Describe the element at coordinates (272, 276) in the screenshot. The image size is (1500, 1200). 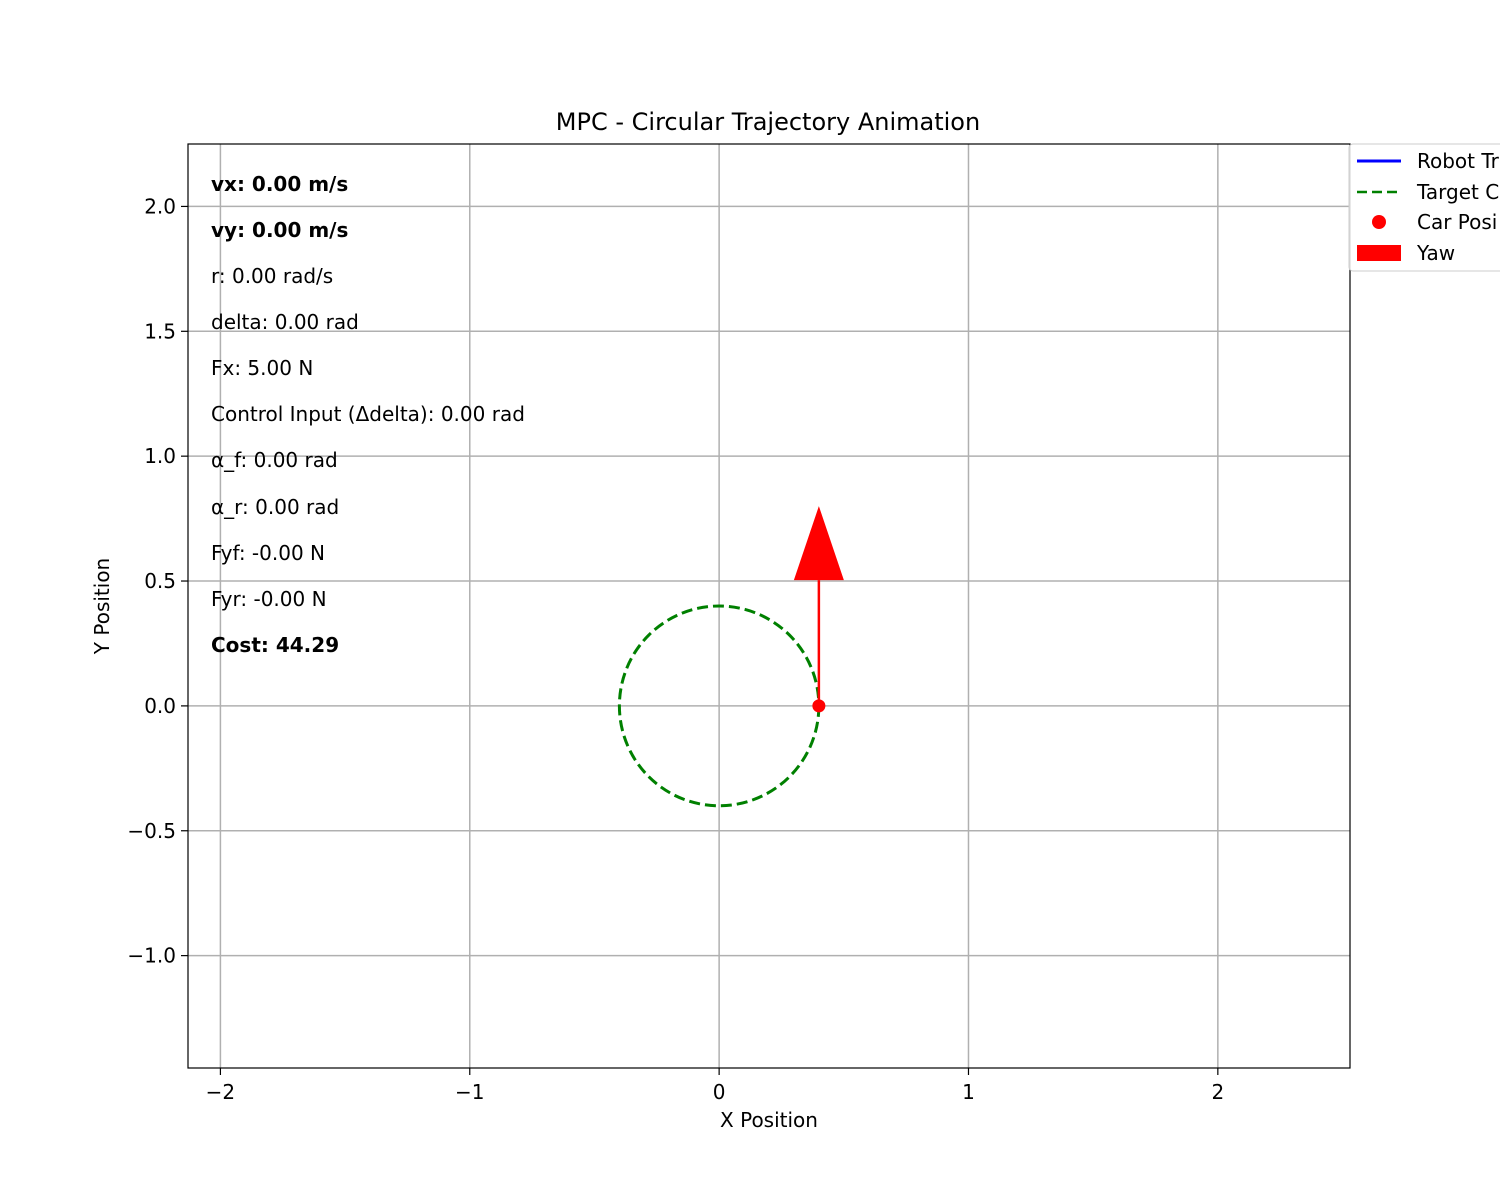
I see `annotation-text: r: 0.00 rad/s` at that location.